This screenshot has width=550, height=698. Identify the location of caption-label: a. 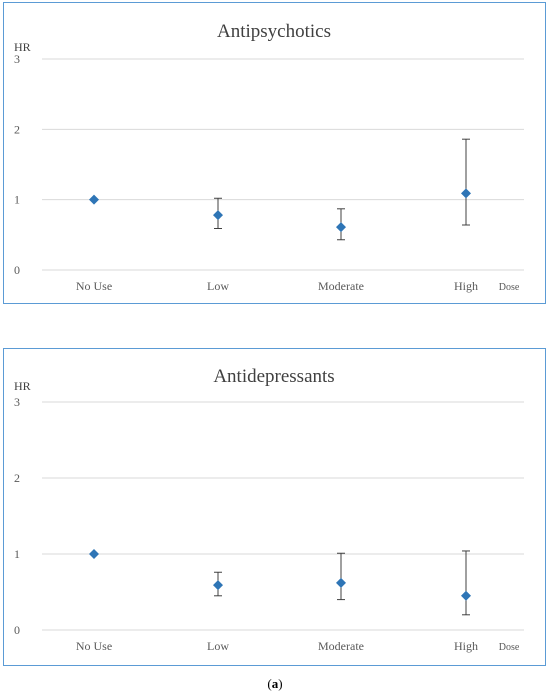
(275, 683).